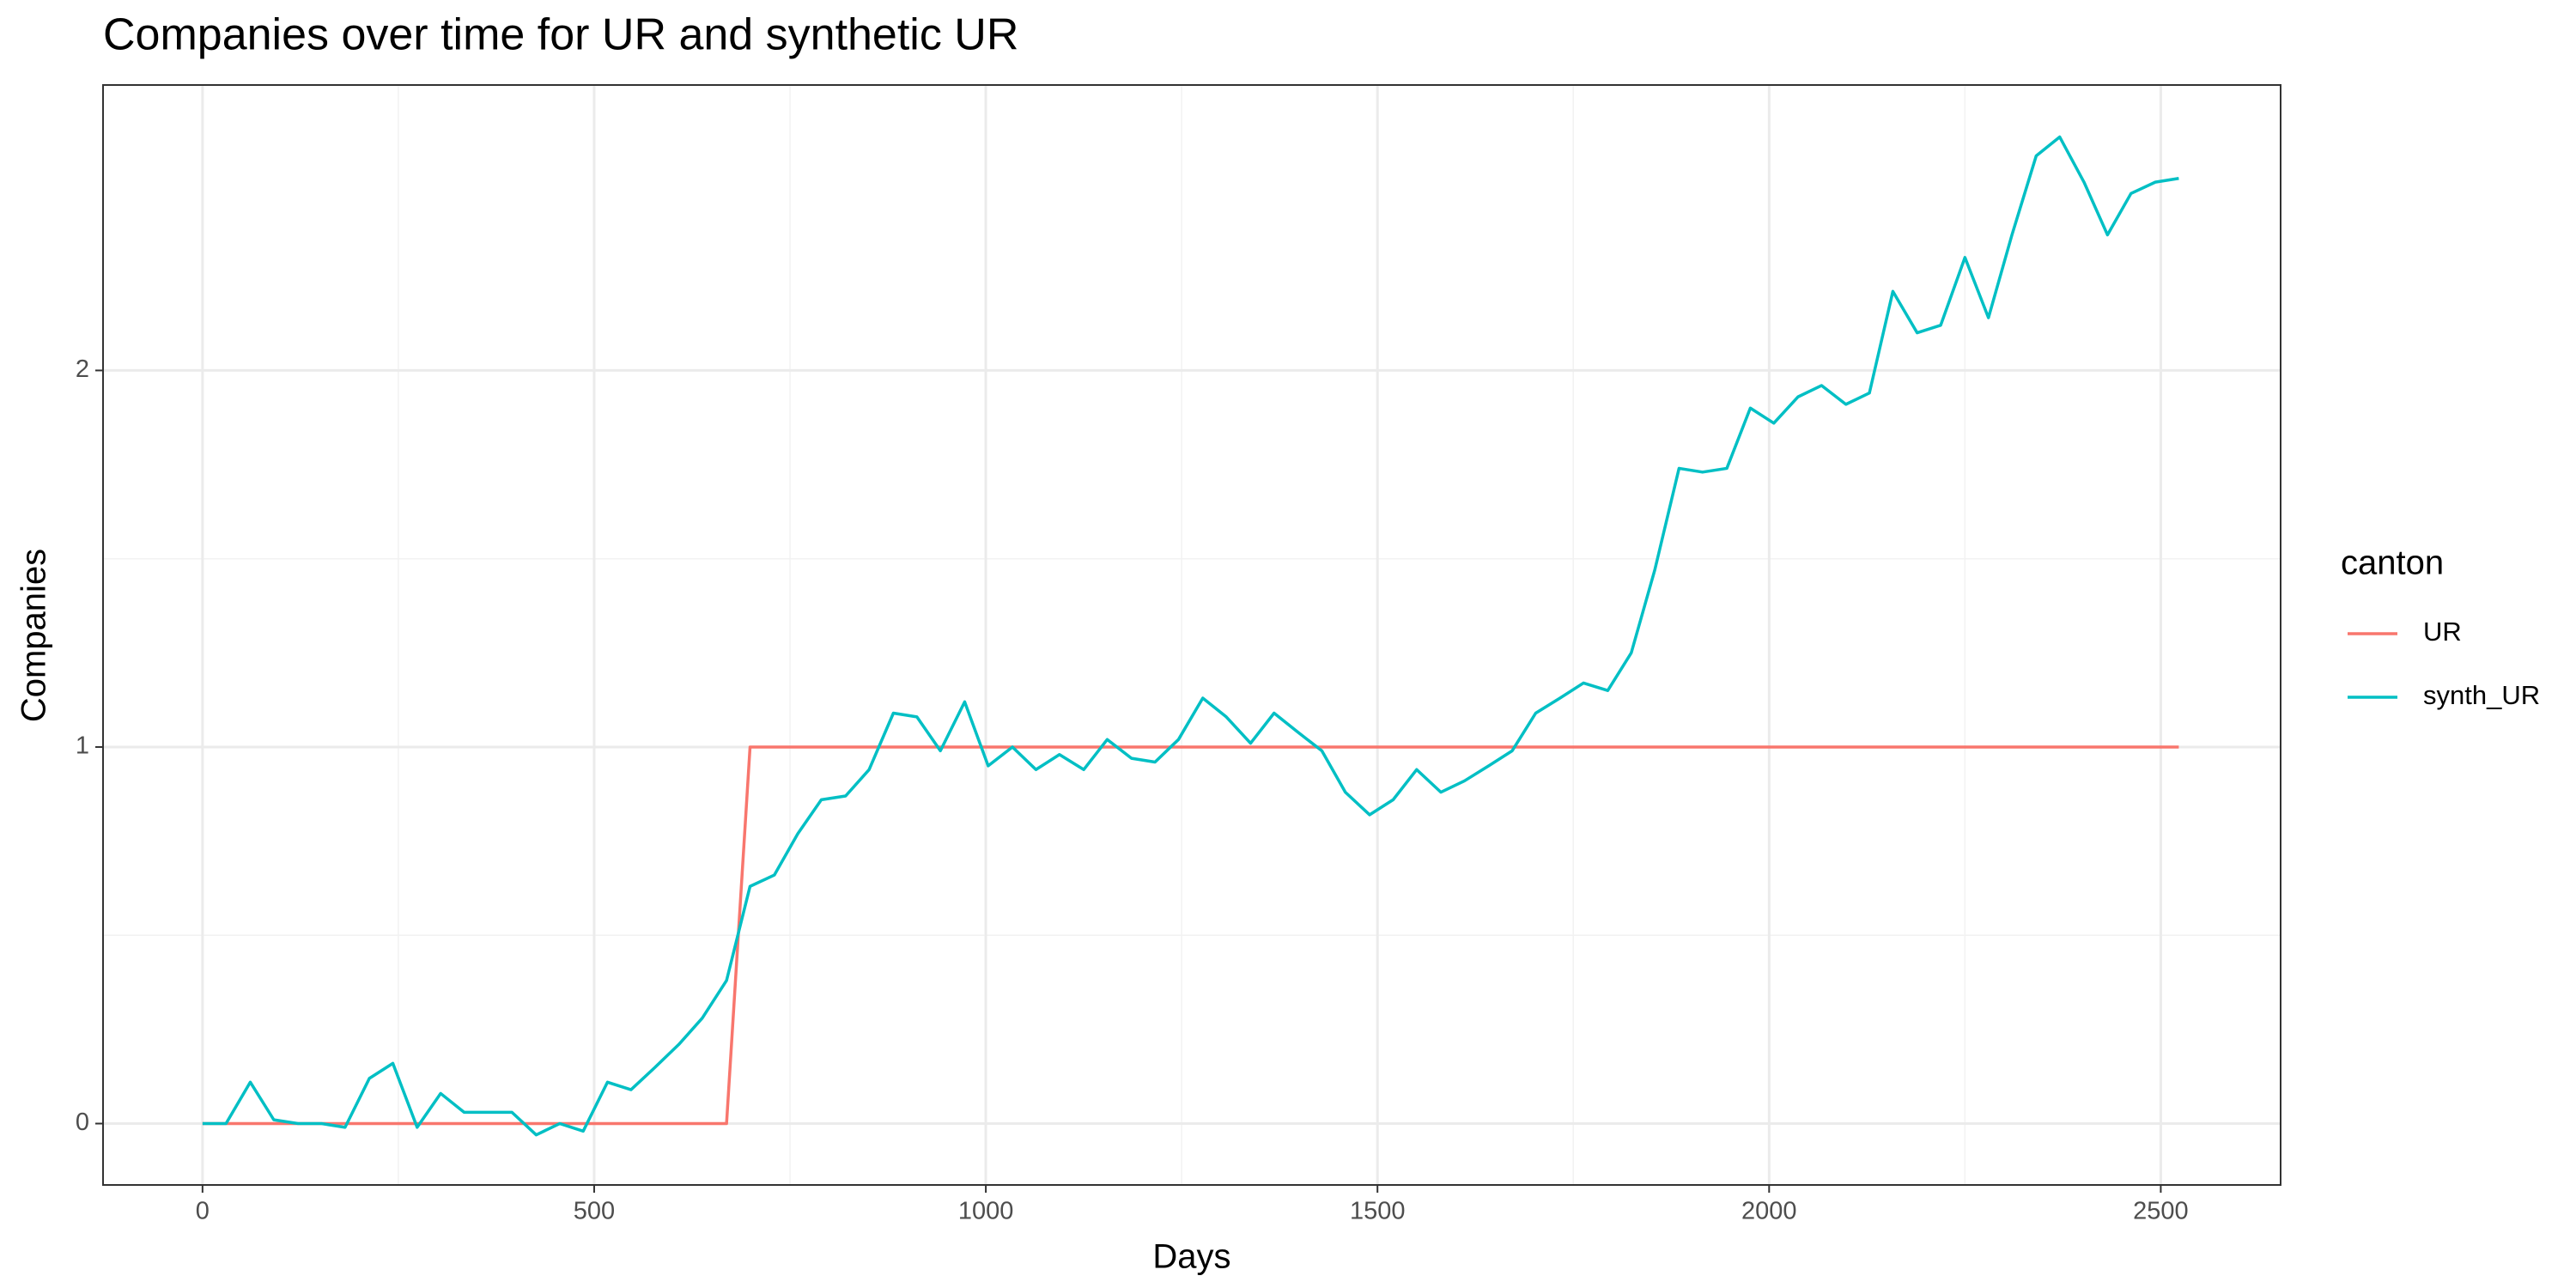 This screenshot has height=1288, width=2576. What do you see at coordinates (1378, 1211) in the screenshot?
I see `x-tick-label: 1500` at bounding box center [1378, 1211].